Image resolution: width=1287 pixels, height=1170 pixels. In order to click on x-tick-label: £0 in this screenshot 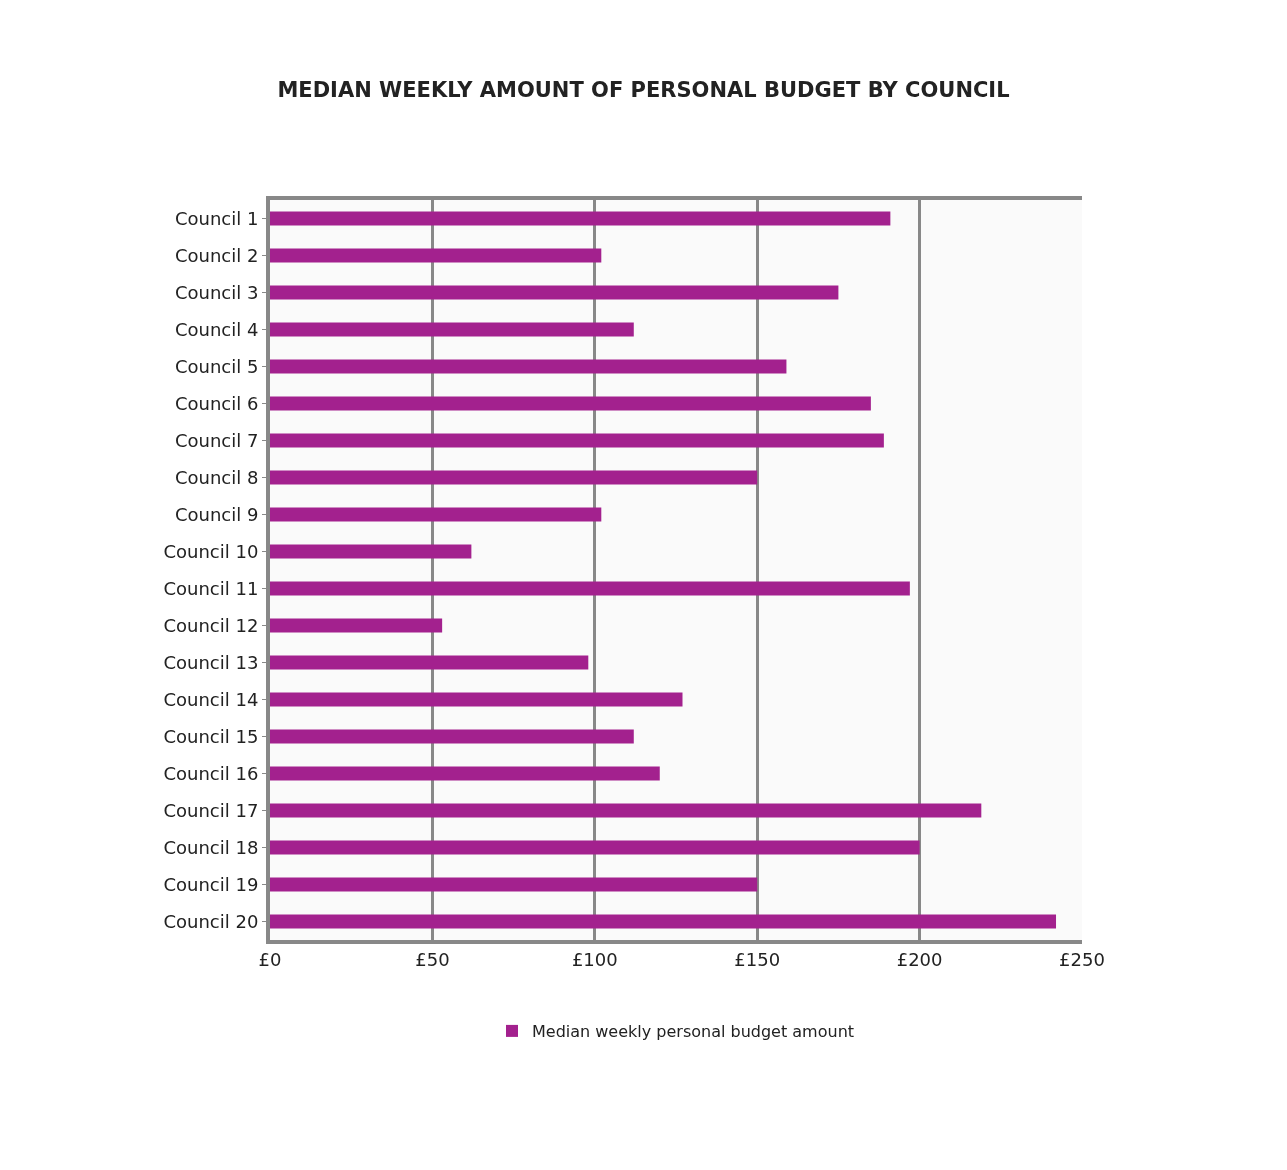, I will do `click(270, 959)`.